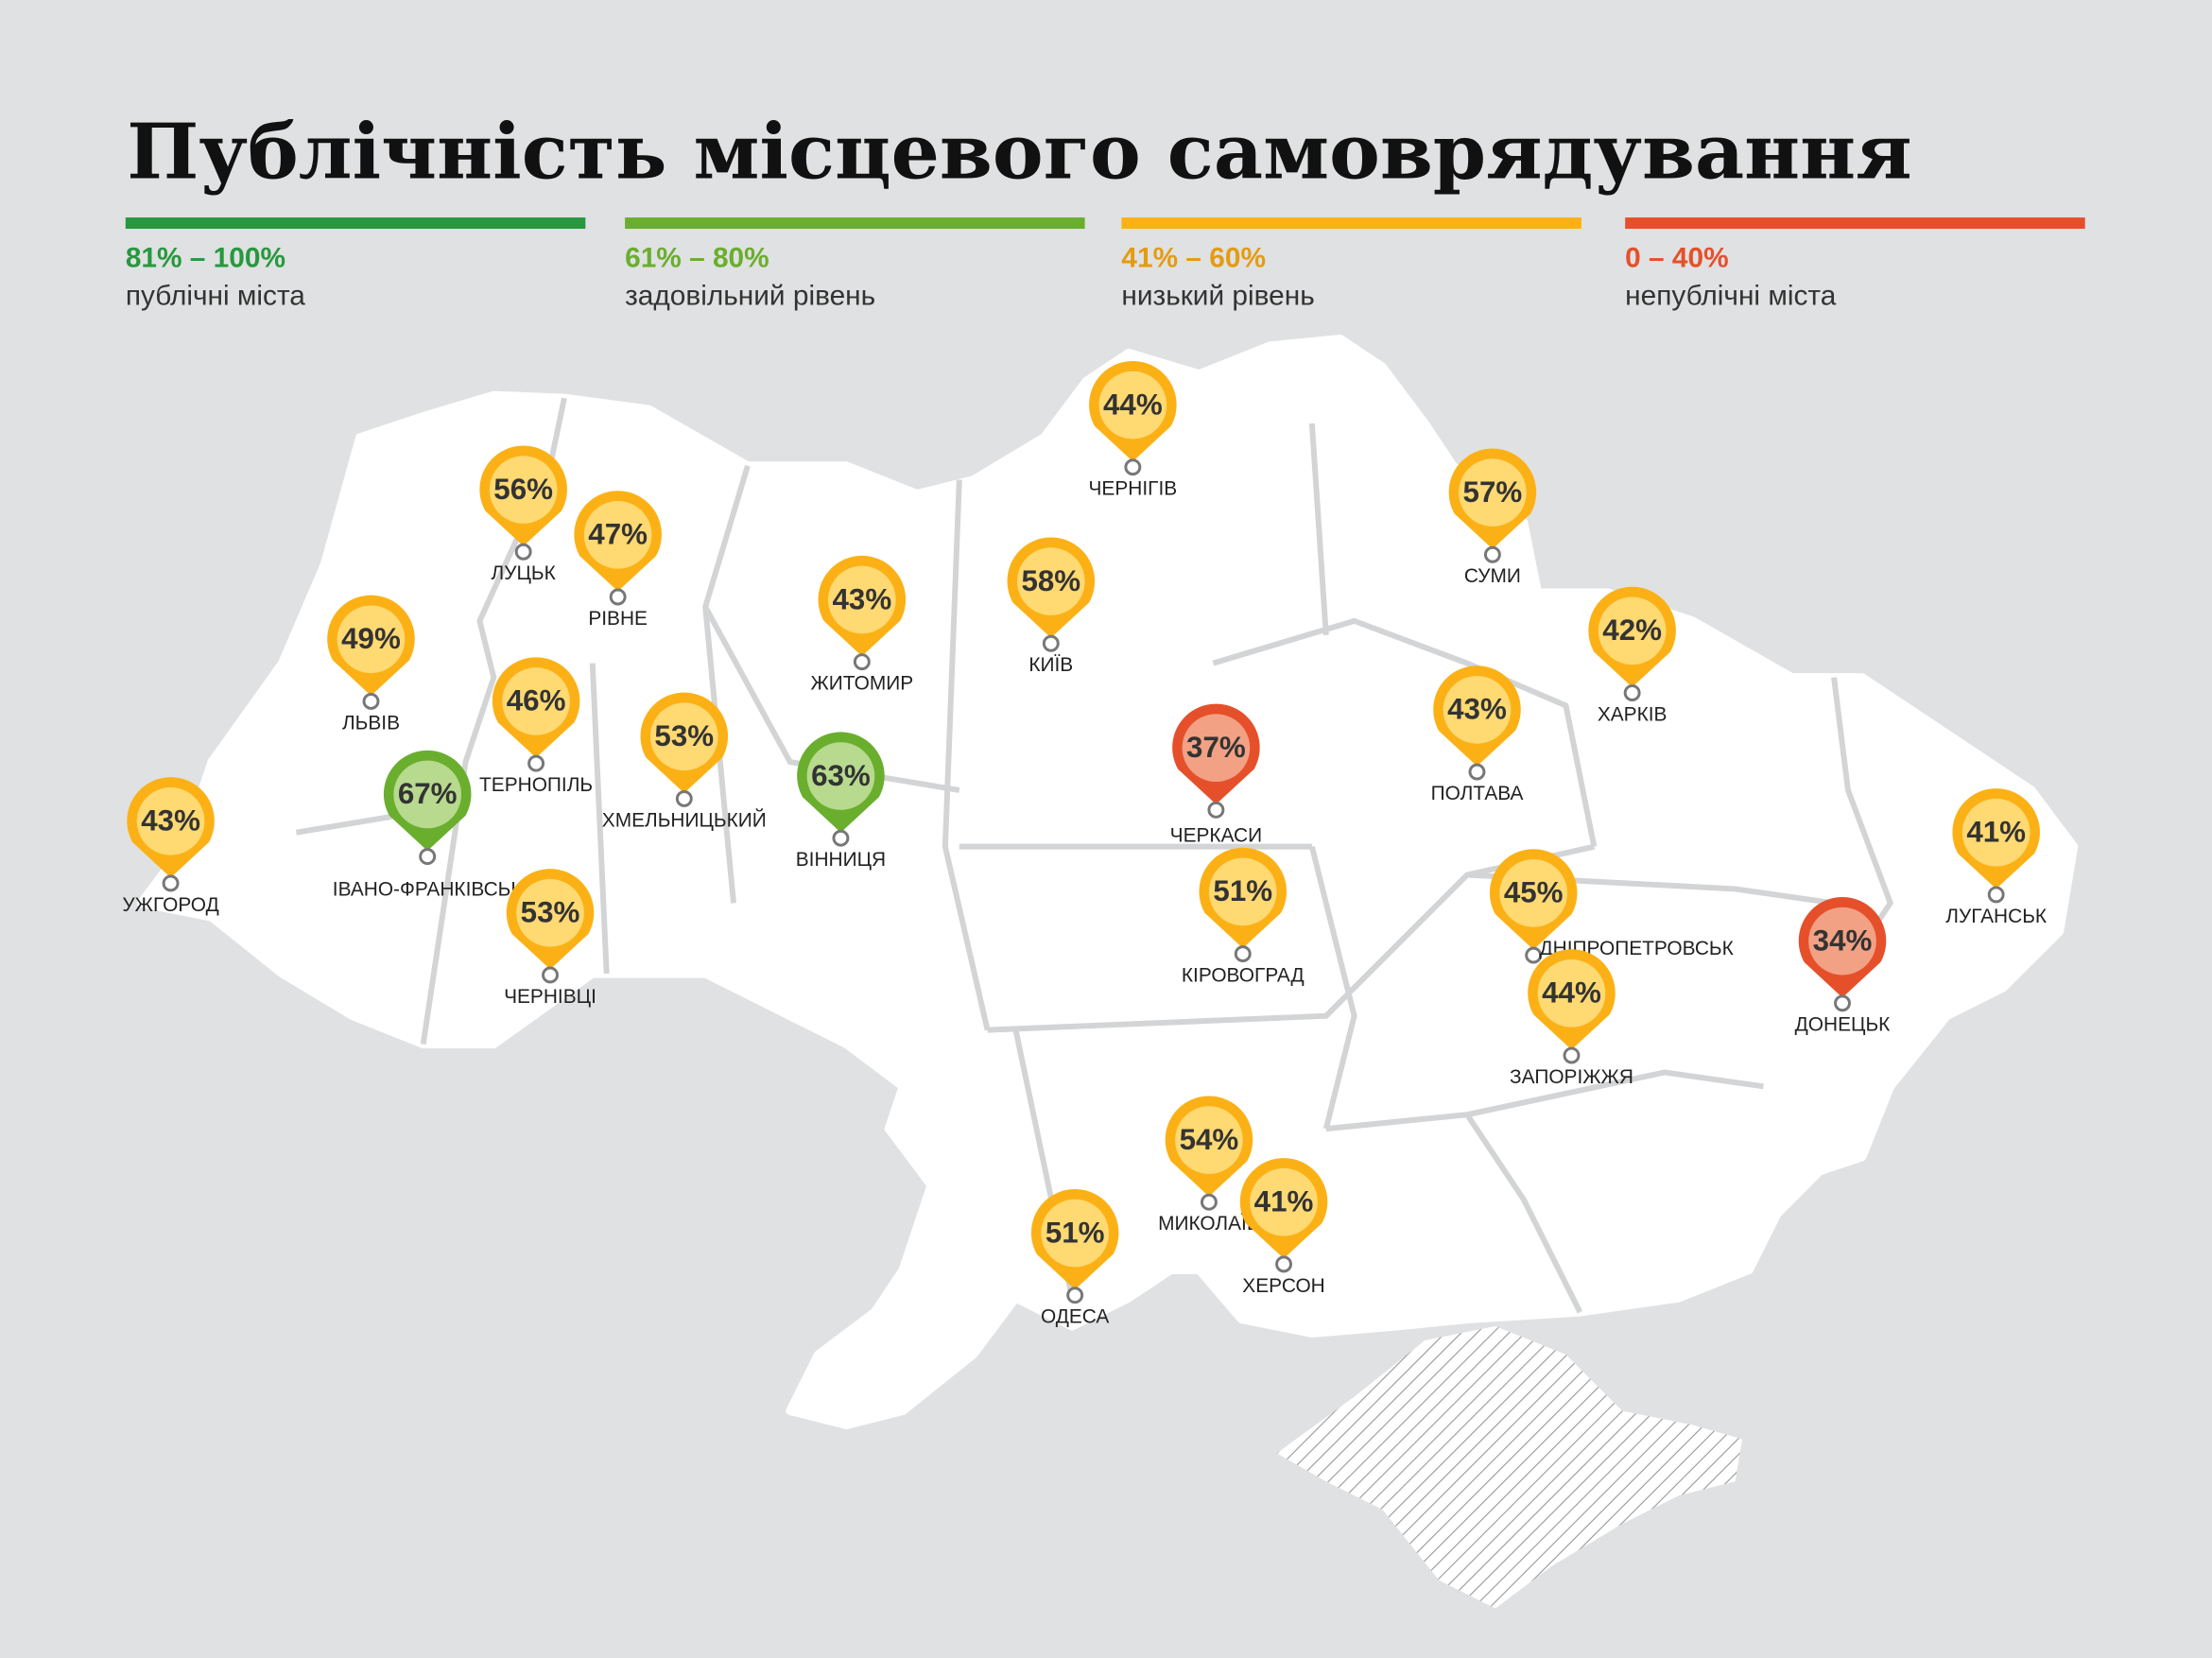  Describe the element at coordinates (1050, 581) in the screenshot. I see `pin-value: 58%` at that location.